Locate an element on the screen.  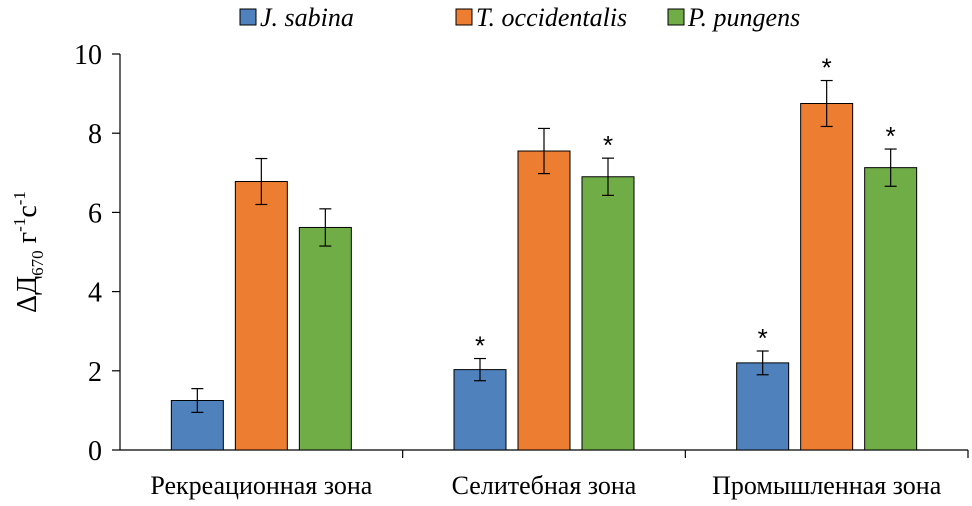
legend: J. sabina T. occidentalis P. pungens is located at coordinates (519, 17).